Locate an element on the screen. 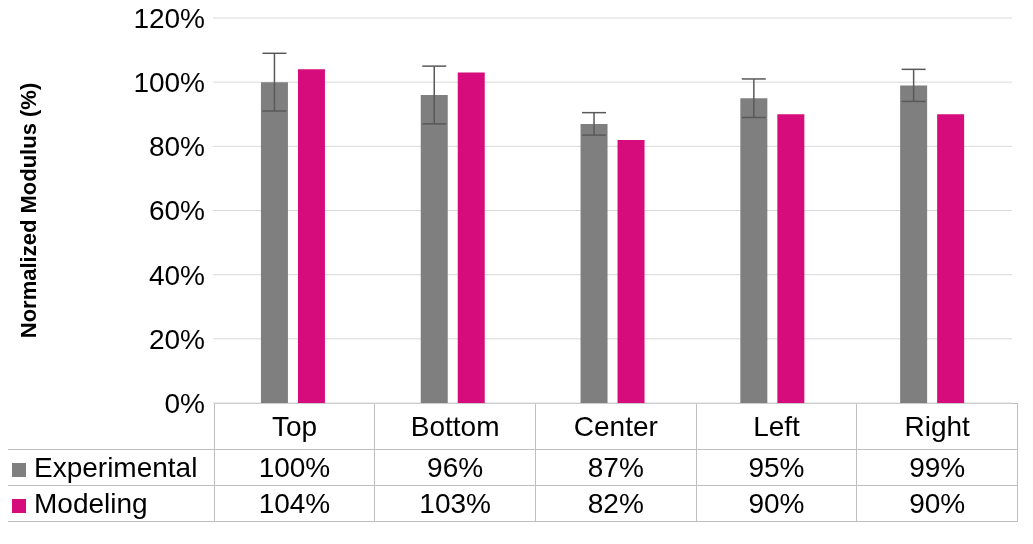  y-tick-label: 80% is located at coordinates (176, 147).